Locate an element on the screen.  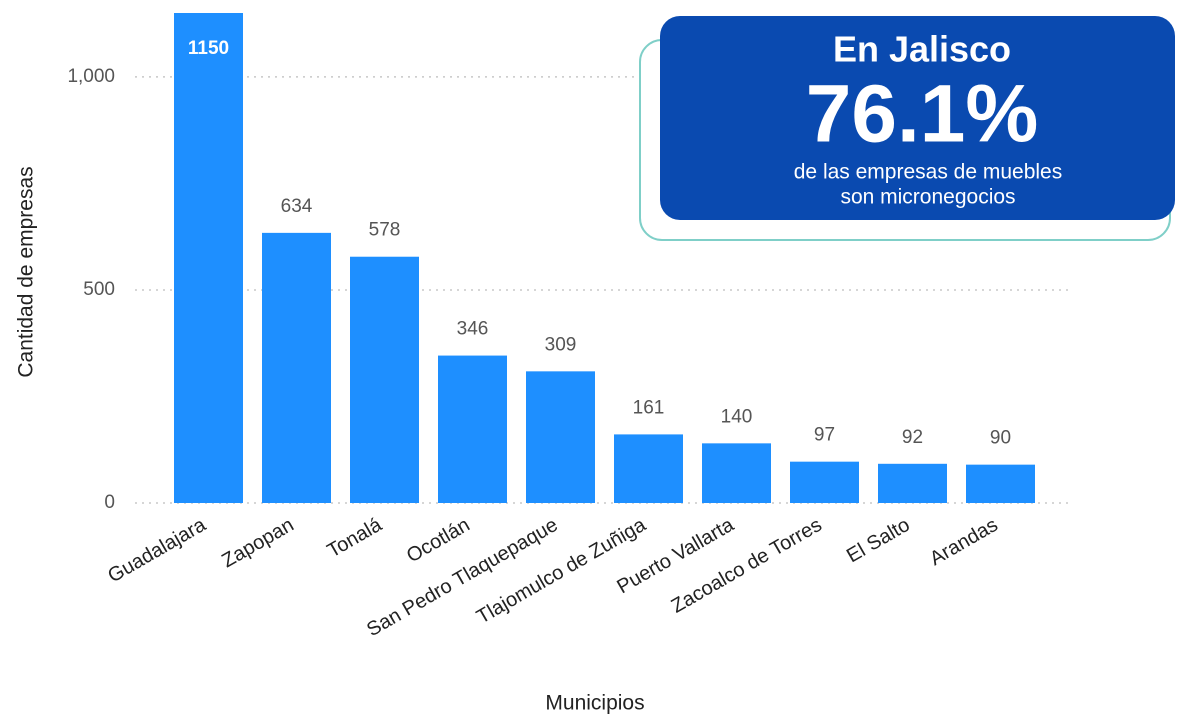
y-tick-label: 0 is located at coordinates (109, 502).